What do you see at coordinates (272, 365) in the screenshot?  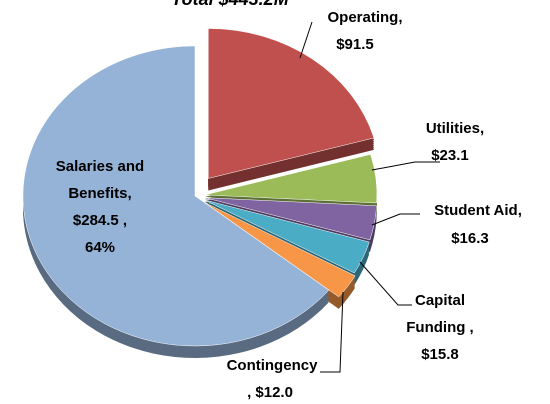 I see `slice-label: Contingency` at bounding box center [272, 365].